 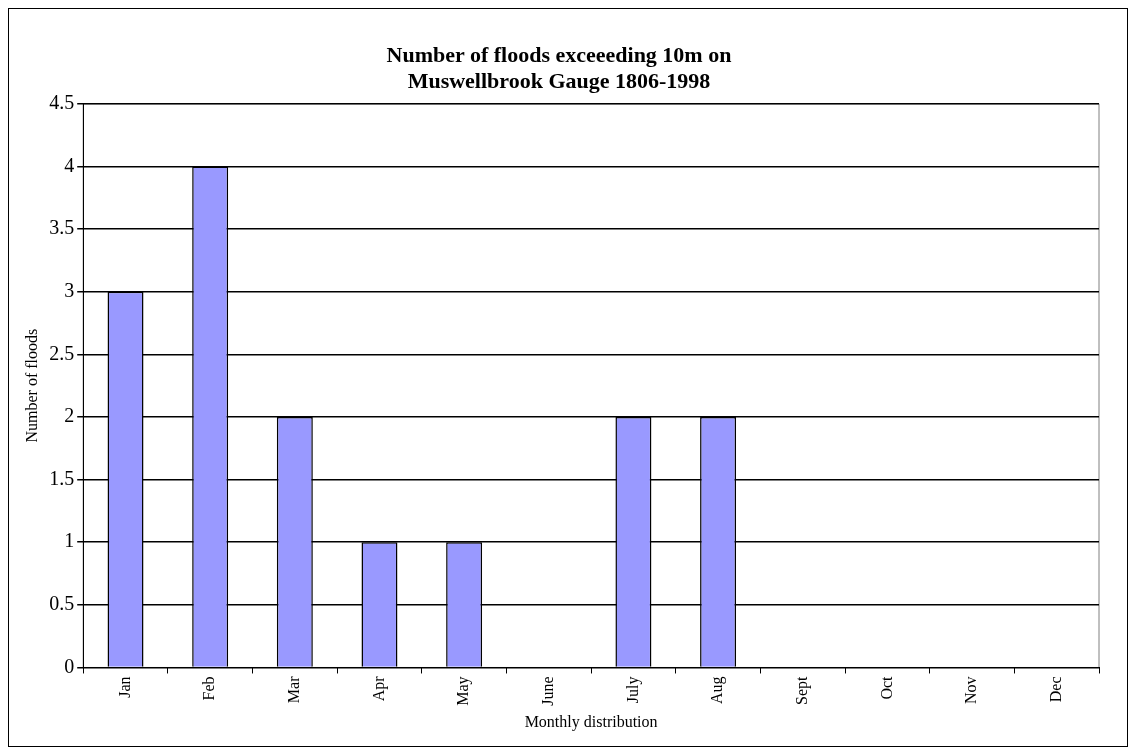 What do you see at coordinates (62, 352) in the screenshot?
I see `y-tick-label: 2.5` at bounding box center [62, 352].